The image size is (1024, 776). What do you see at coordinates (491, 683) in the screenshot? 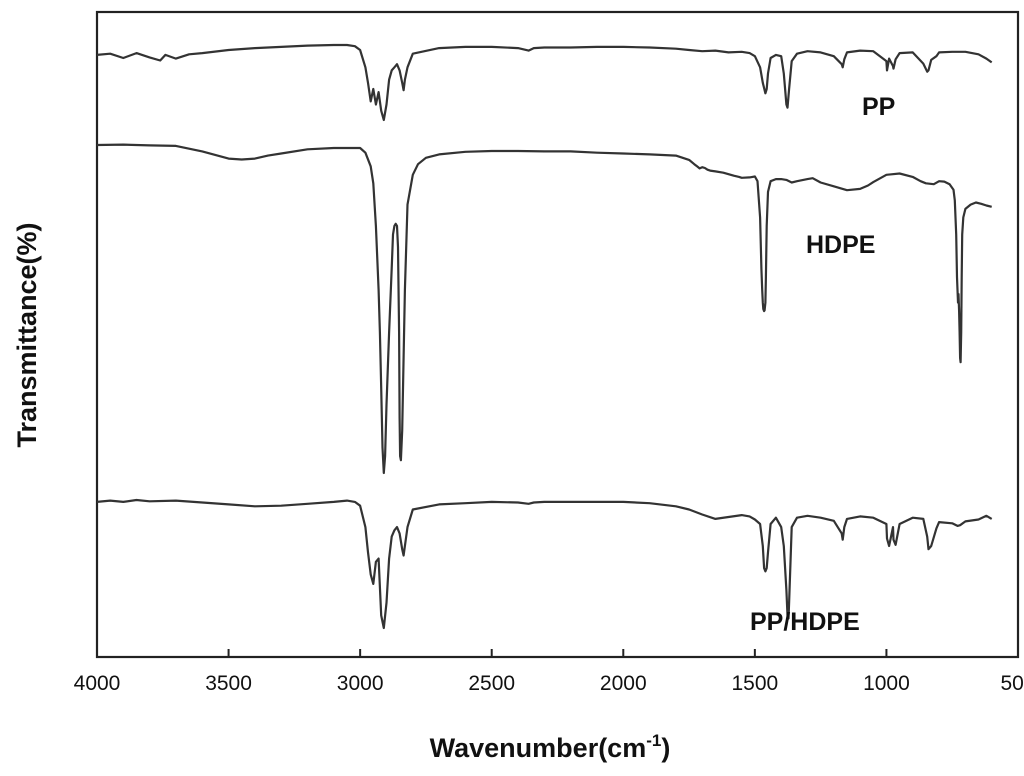
I see `x-tick-label: 2500` at bounding box center [491, 683].